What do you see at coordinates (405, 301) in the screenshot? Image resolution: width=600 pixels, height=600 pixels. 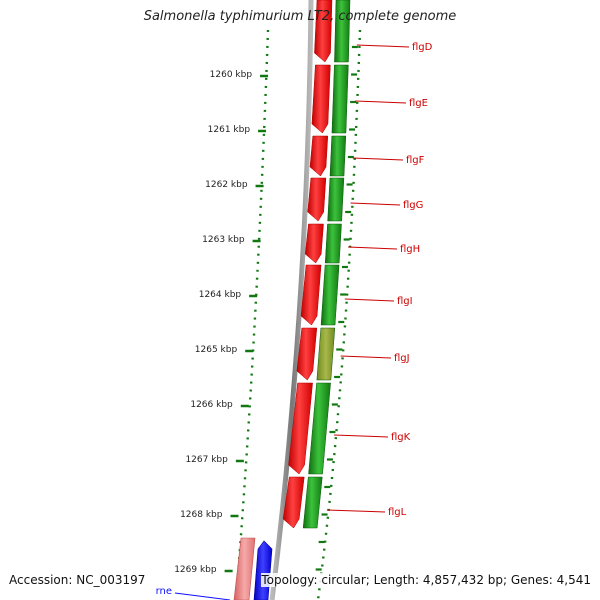 I see `gene-label-flgI: flgI` at bounding box center [405, 301].